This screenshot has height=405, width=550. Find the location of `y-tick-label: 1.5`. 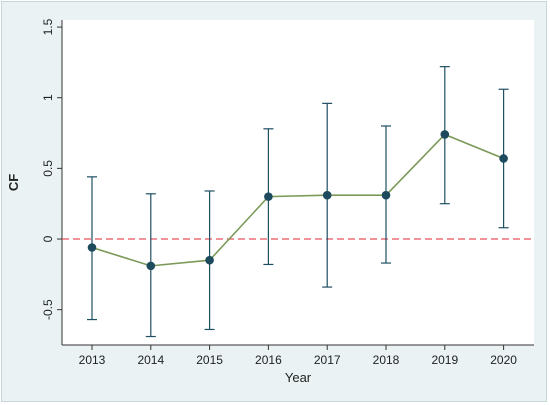

y-tick-label: 1.5 is located at coordinates (48, 26).